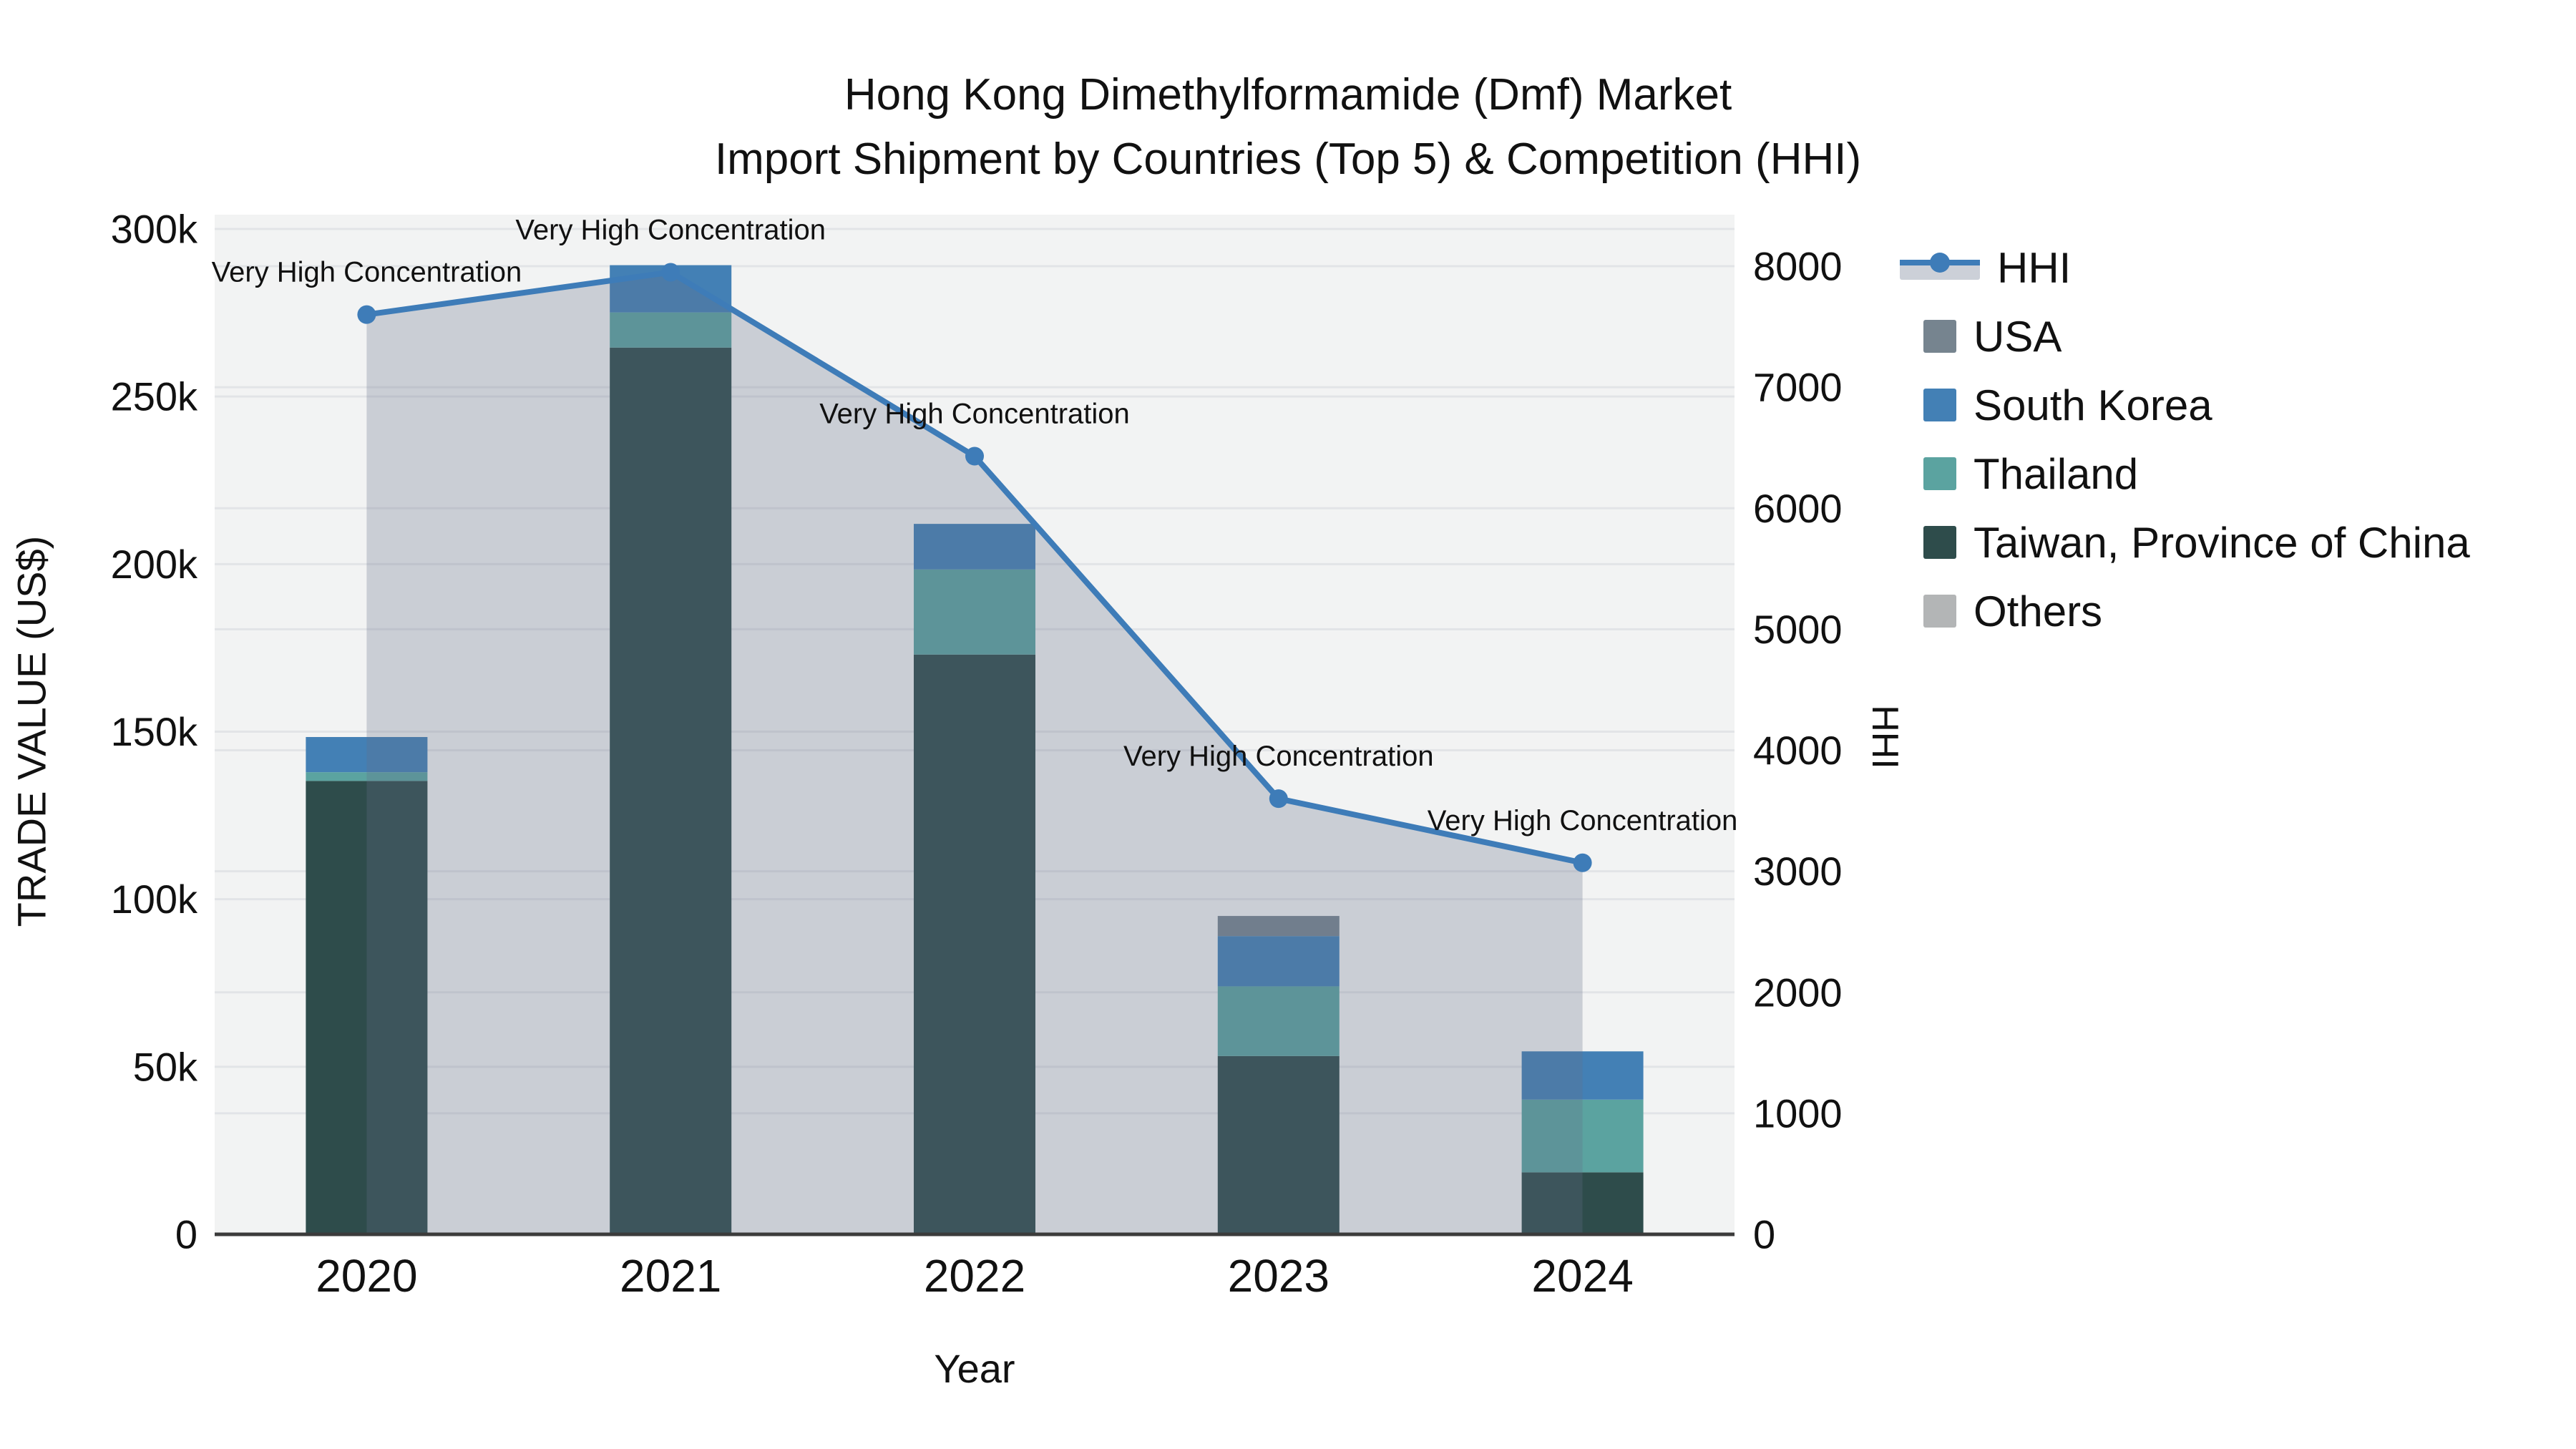 The width and height of the screenshot is (2576, 1449). I want to click on bar-segment-2022-taiwan-province-of-china, so click(974, 944).